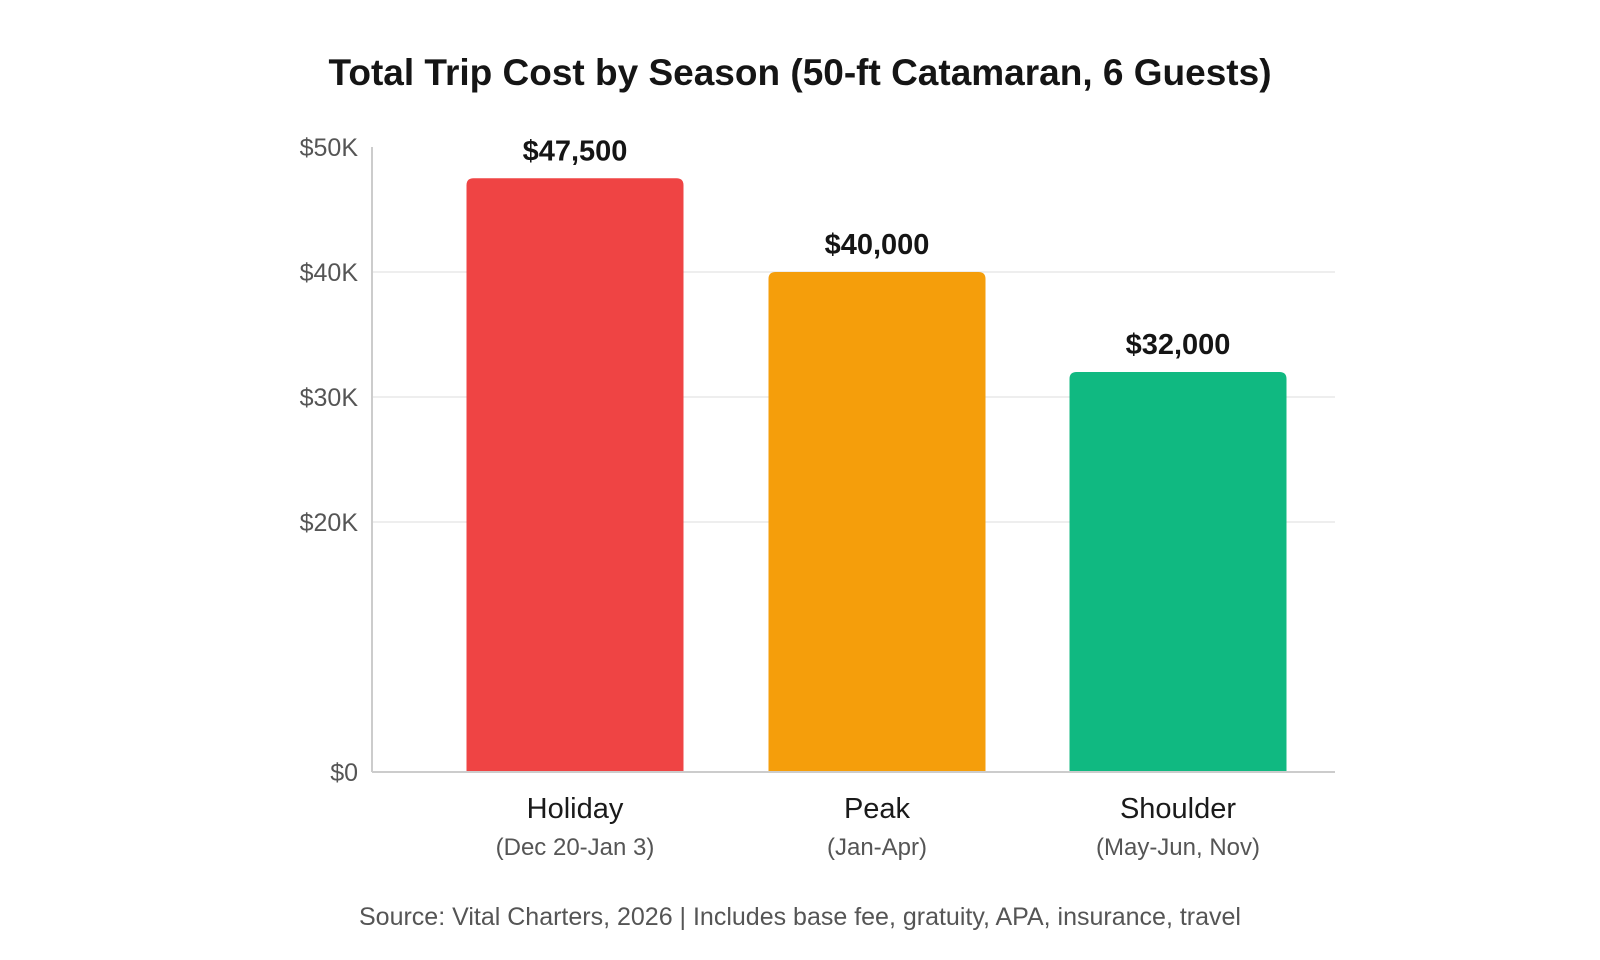  What do you see at coordinates (1178, 572) in the screenshot?
I see `bar-shoulder` at bounding box center [1178, 572].